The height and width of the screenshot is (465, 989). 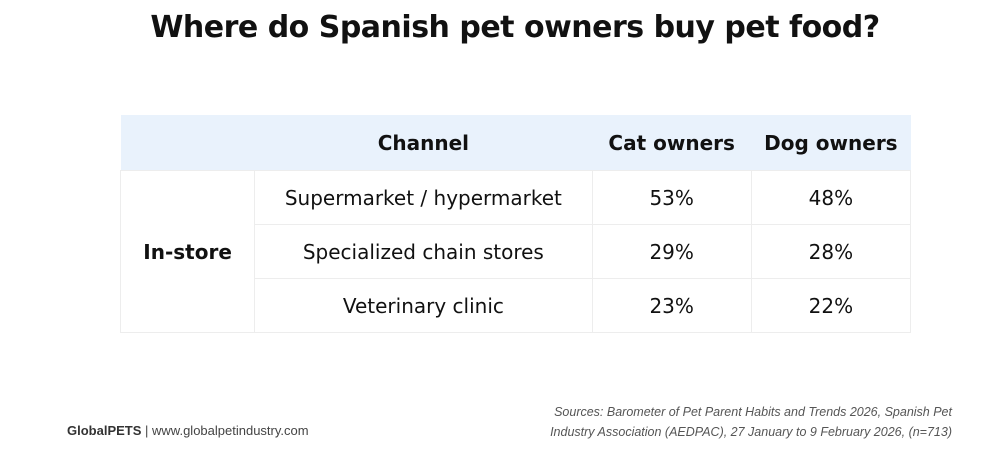 I want to click on header-cell: Cat owners, so click(x=672, y=143).